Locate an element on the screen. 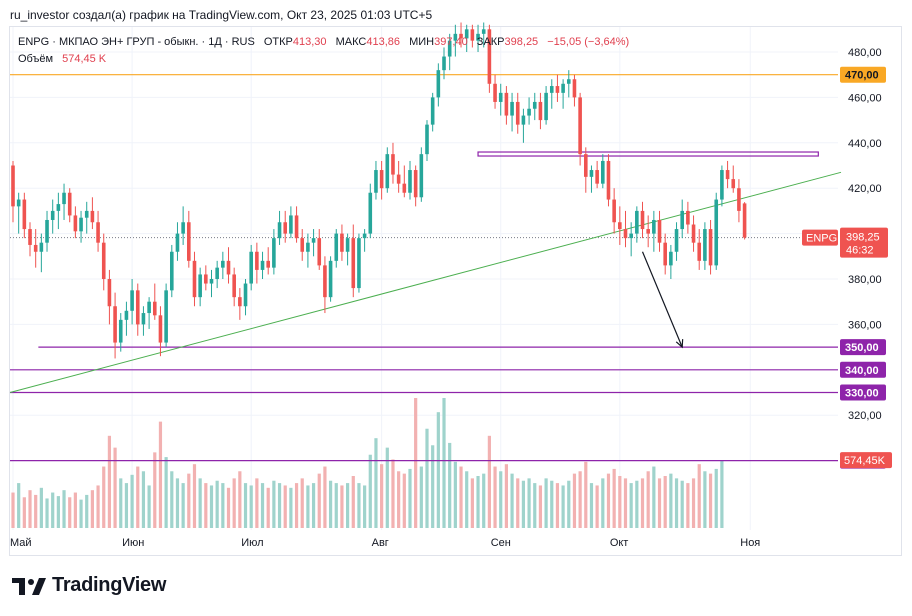 This screenshot has width=912, height=616. time-tick-label: Ноя is located at coordinates (750, 543).